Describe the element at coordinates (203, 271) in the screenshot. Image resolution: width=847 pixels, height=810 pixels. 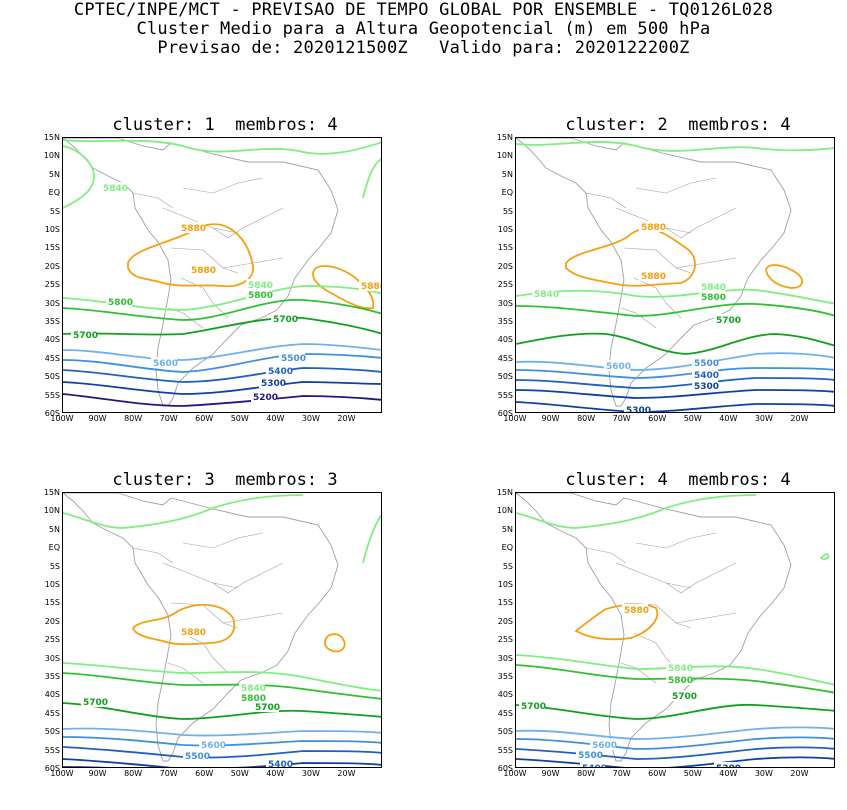
I see `contour-label: 5880` at that location.